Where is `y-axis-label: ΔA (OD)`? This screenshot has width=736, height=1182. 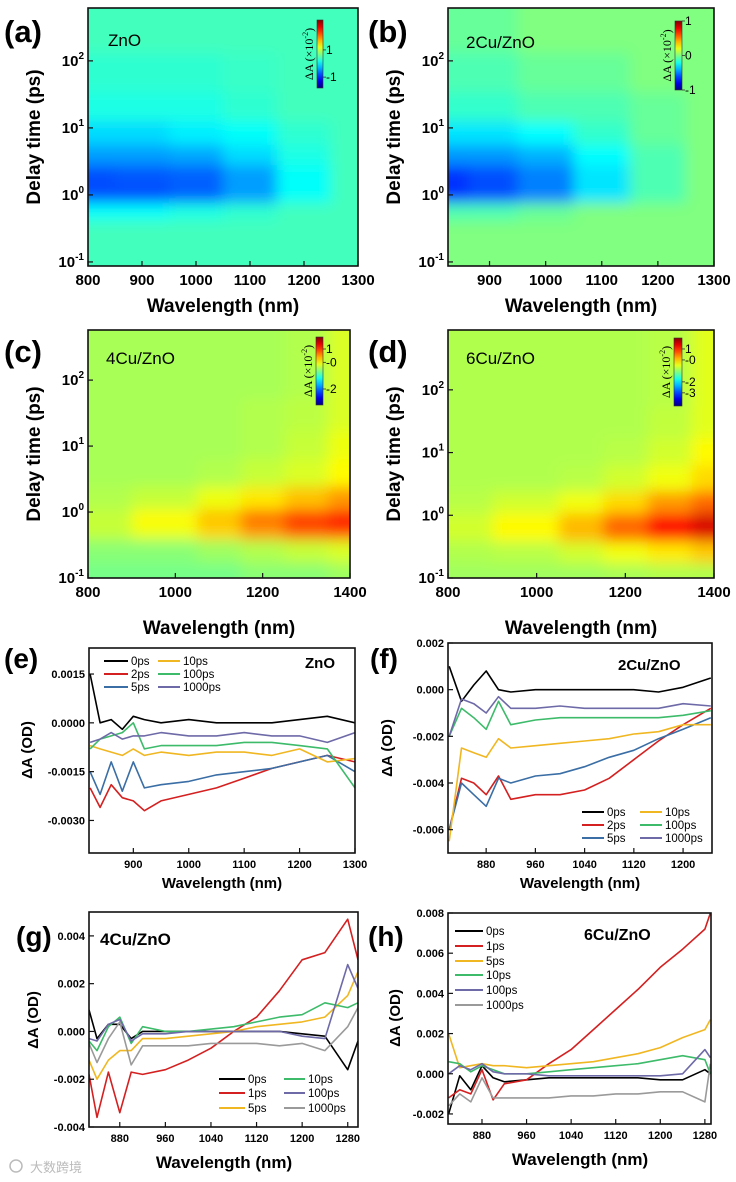 y-axis-label: ΔA (OD) is located at coordinates (33, 1020).